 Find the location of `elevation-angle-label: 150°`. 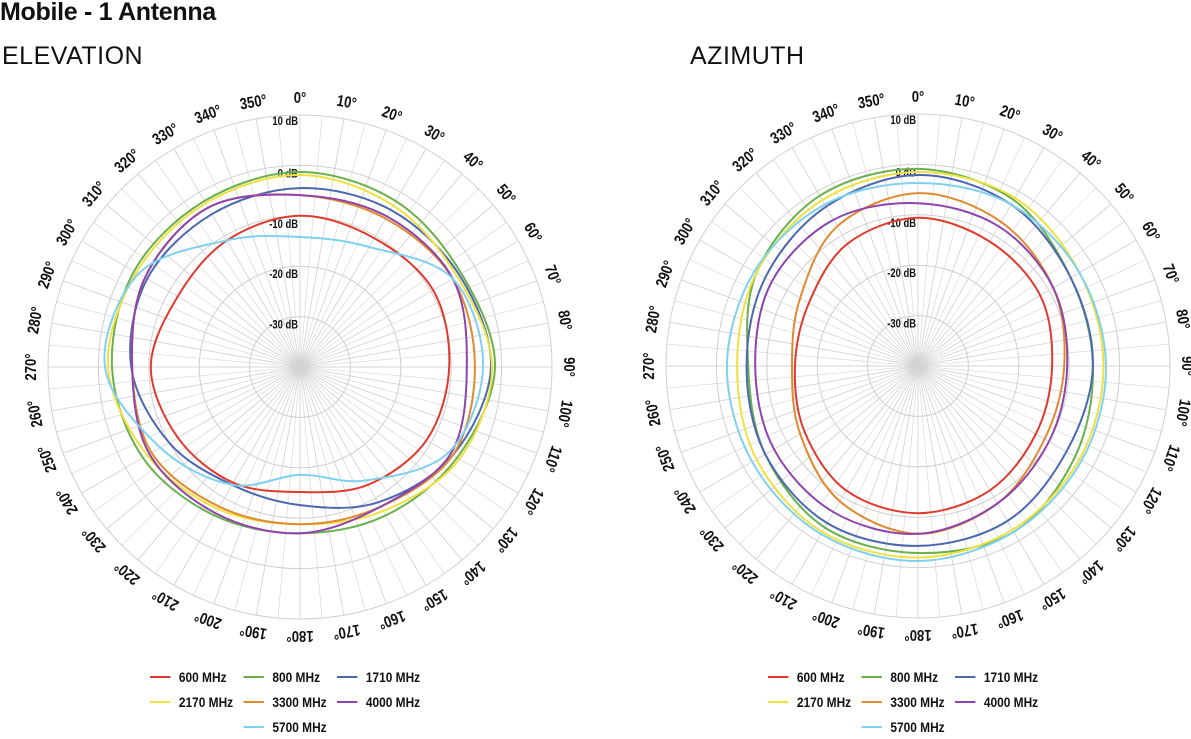

elevation-angle-label: 150° is located at coordinates (434, 599).